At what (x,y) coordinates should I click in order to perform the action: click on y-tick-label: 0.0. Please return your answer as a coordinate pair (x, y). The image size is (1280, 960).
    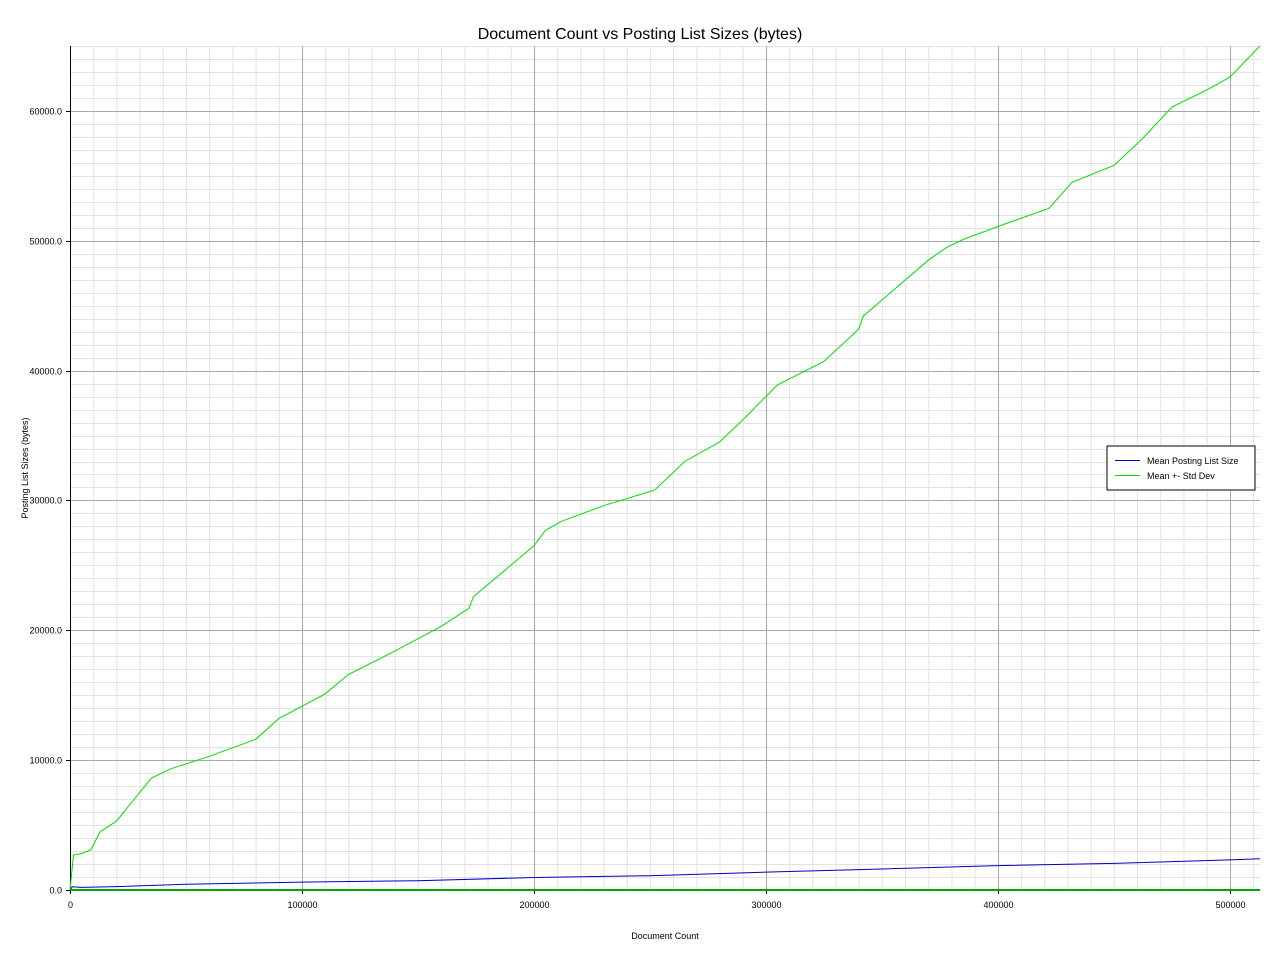
    Looking at the image, I should click on (55, 891).